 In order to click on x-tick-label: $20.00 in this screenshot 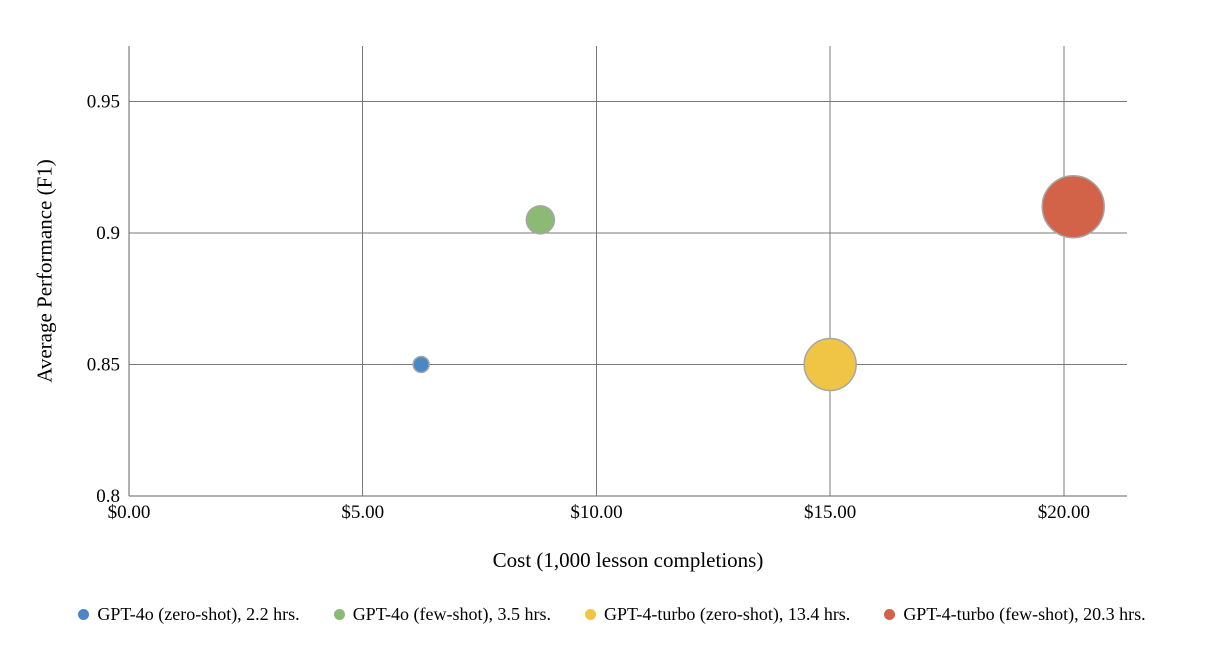, I will do `click(1064, 512)`.